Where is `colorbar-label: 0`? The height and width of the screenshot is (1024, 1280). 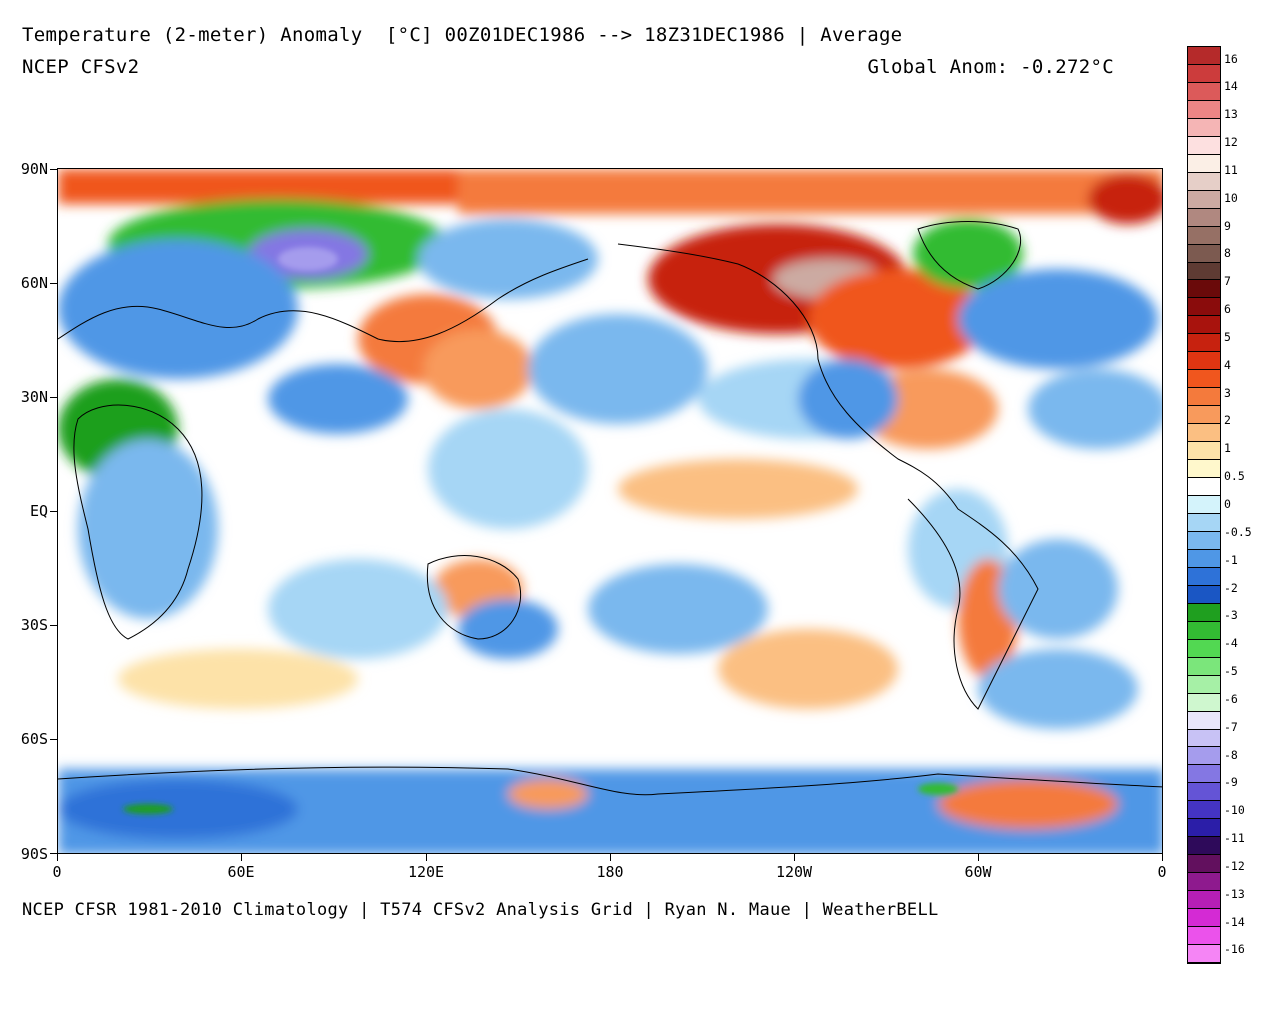 colorbar-label: 0 is located at coordinates (1227, 504).